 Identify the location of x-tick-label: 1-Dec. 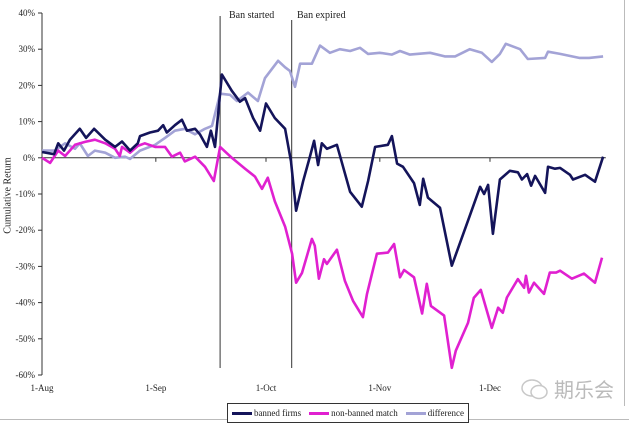
(490, 388).